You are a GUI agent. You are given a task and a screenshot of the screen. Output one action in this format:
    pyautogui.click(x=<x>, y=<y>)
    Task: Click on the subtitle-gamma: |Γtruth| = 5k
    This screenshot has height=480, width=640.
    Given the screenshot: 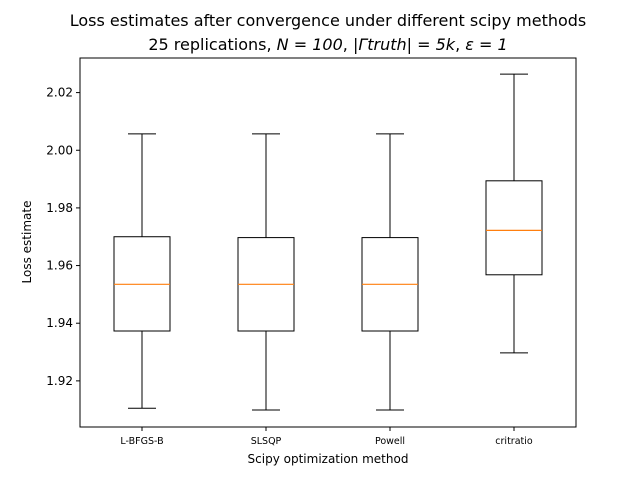 What is the action you would take?
    pyautogui.click(x=404, y=44)
    